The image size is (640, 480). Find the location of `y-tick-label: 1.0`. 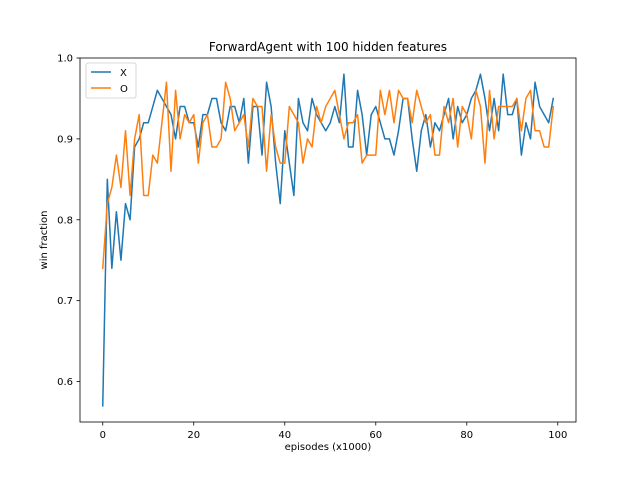

y-tick-label: 1.0 is located at coordinates (65, 59).